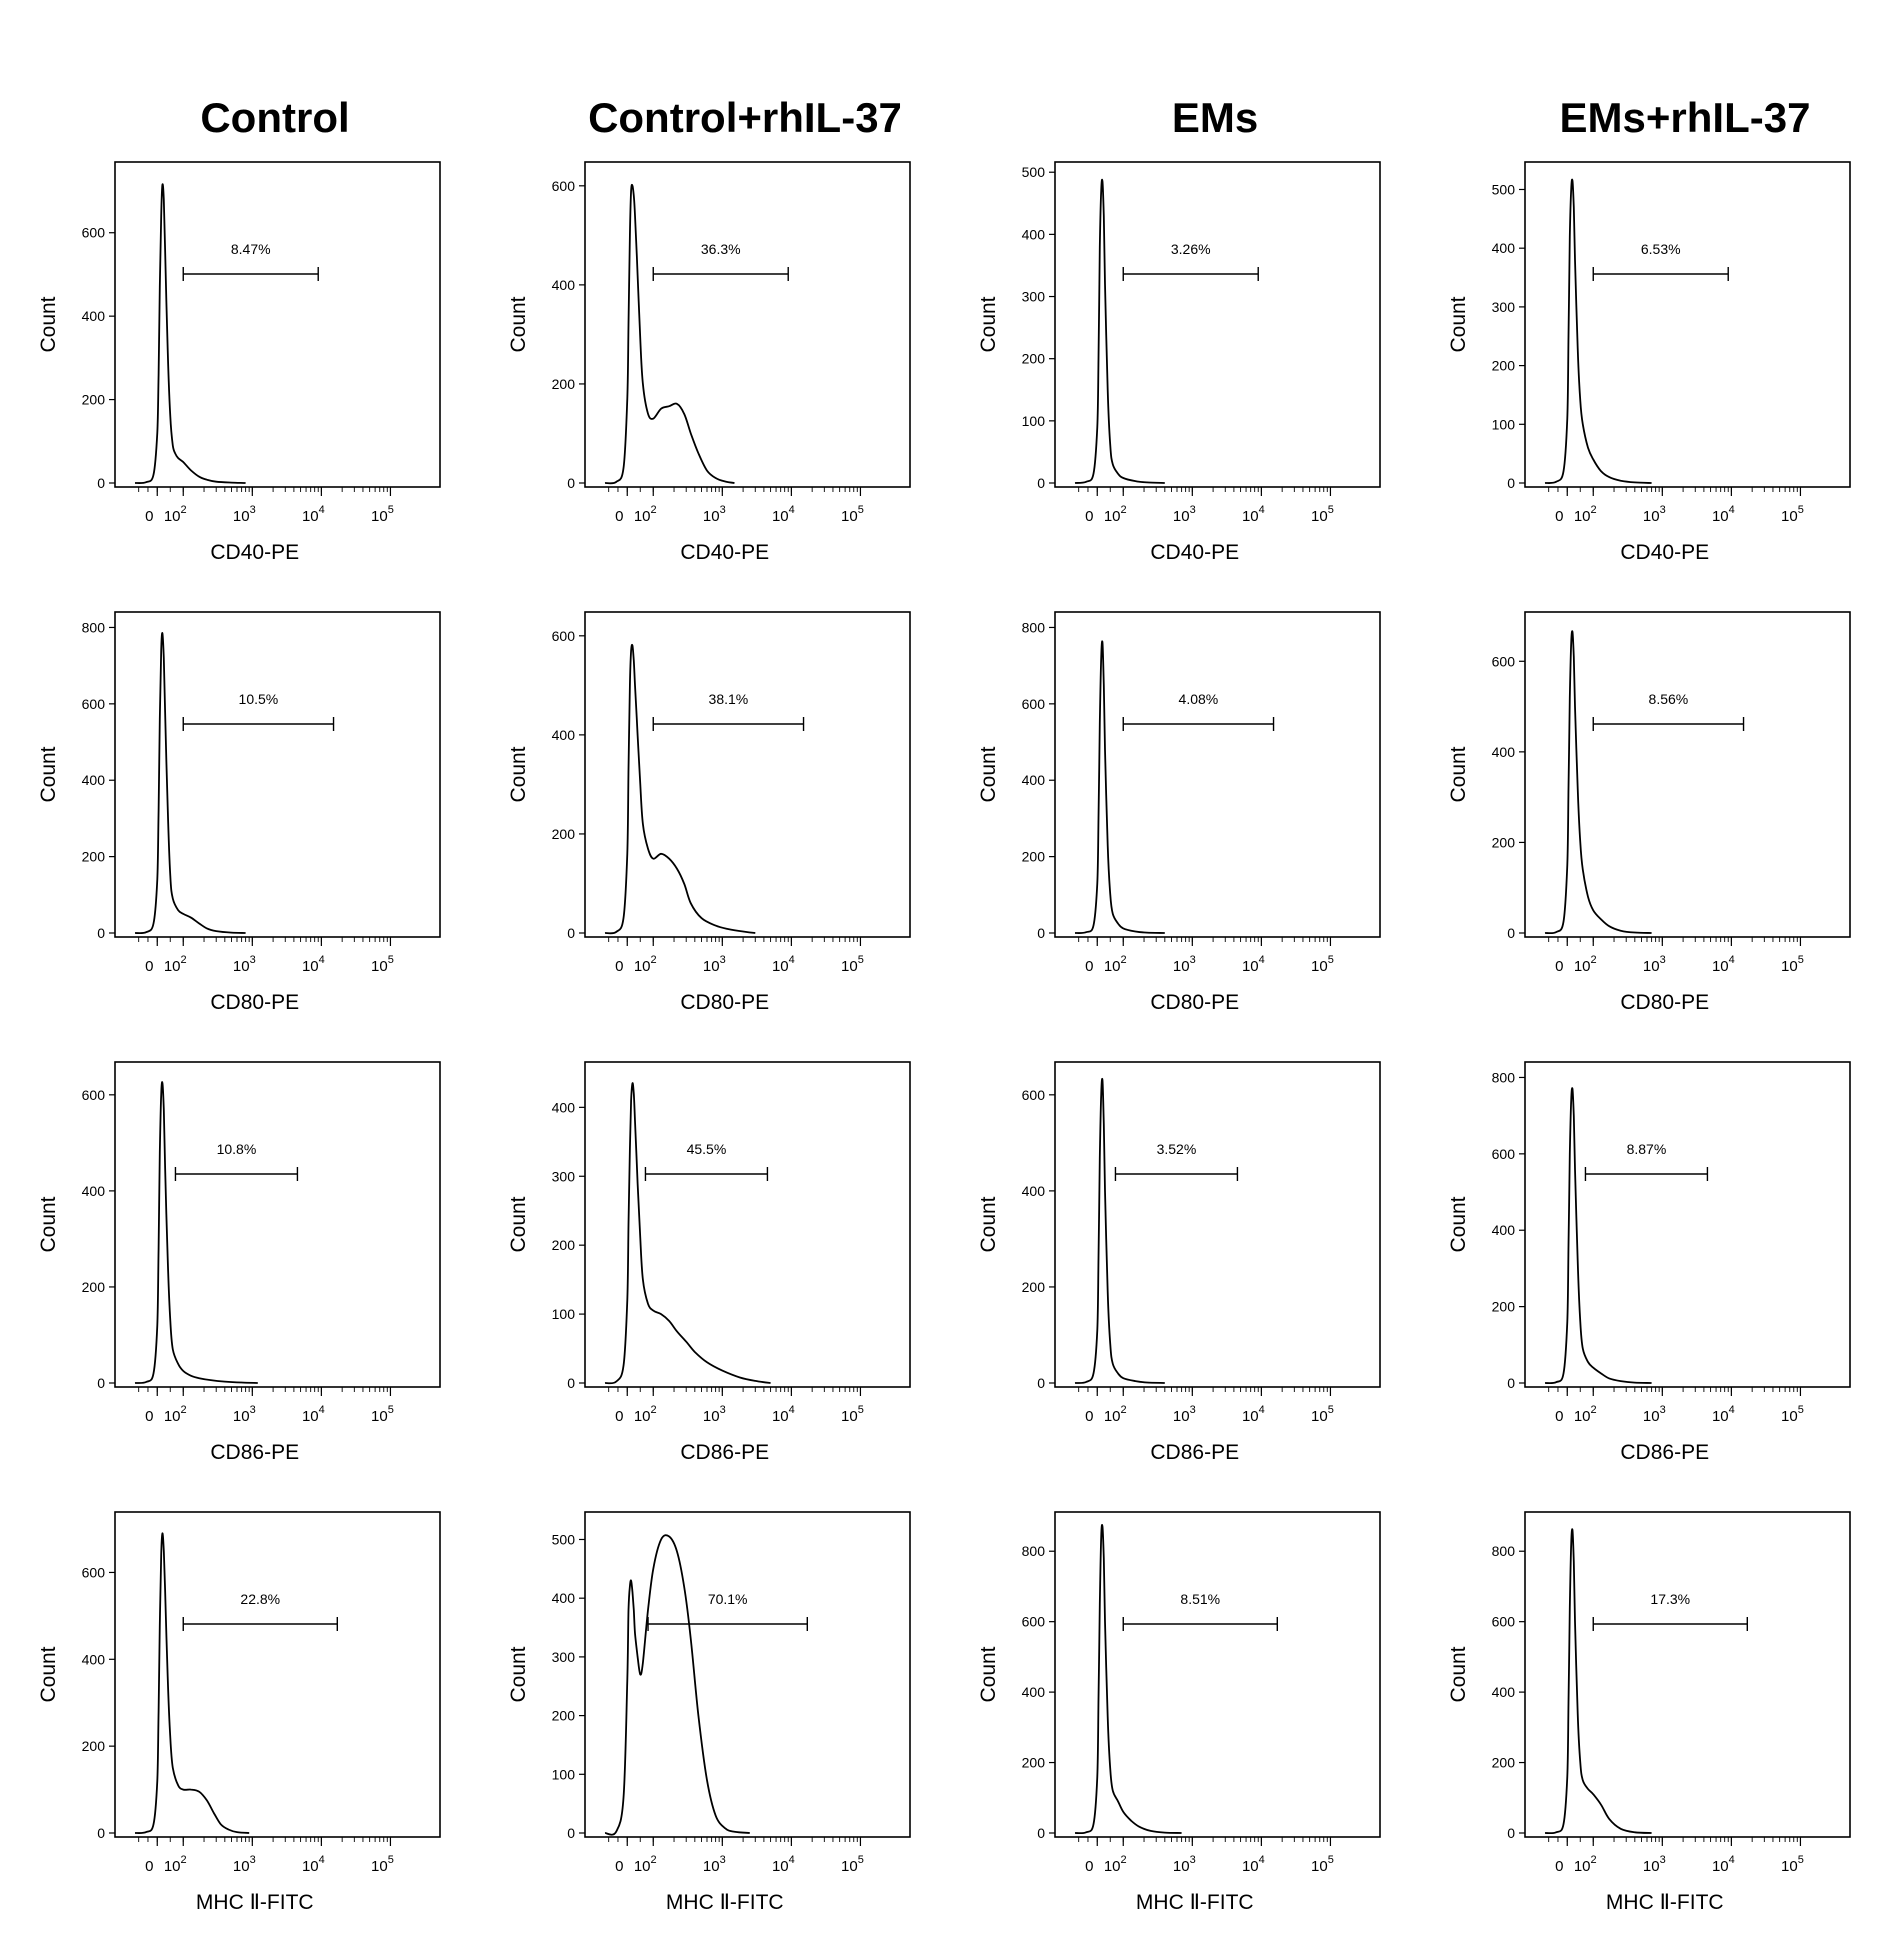 The height and width of the screenshot is (1957, 1890). What do you see at coordinates (707, 1149) in the screenshot?
I see `gate-percentage-label: 45.5%` at bounding box center [707, 1149].